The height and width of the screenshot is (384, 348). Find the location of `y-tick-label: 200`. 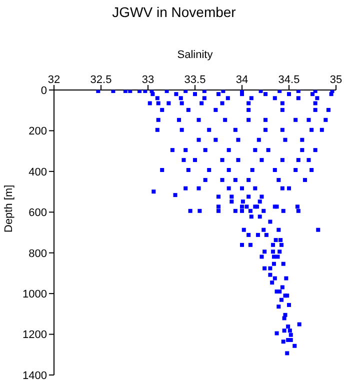

y-tick-label: 200 is located at coordinates (37, 132).